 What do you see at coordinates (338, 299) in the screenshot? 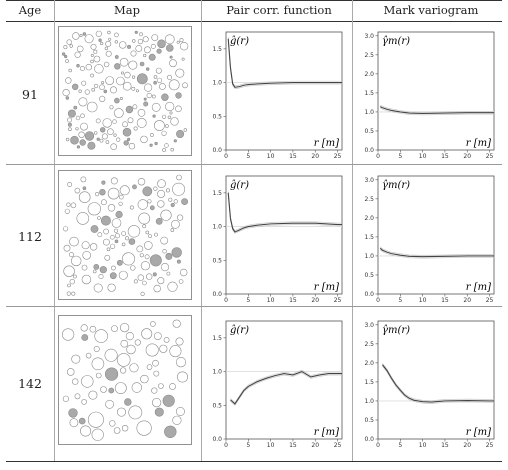
I see `x-tick-label: 25` at bounding box center [338, 299].